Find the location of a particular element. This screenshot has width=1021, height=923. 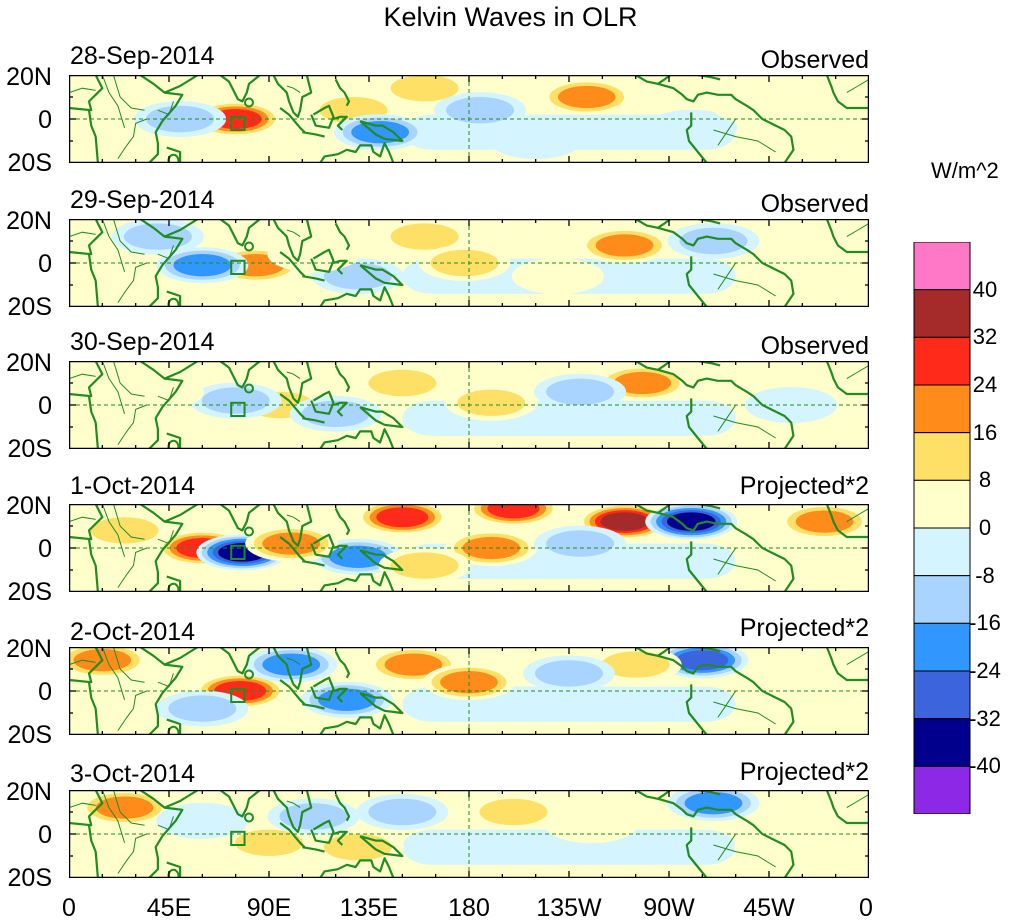

lon-label: 180 is located at coordinates (469, 908).